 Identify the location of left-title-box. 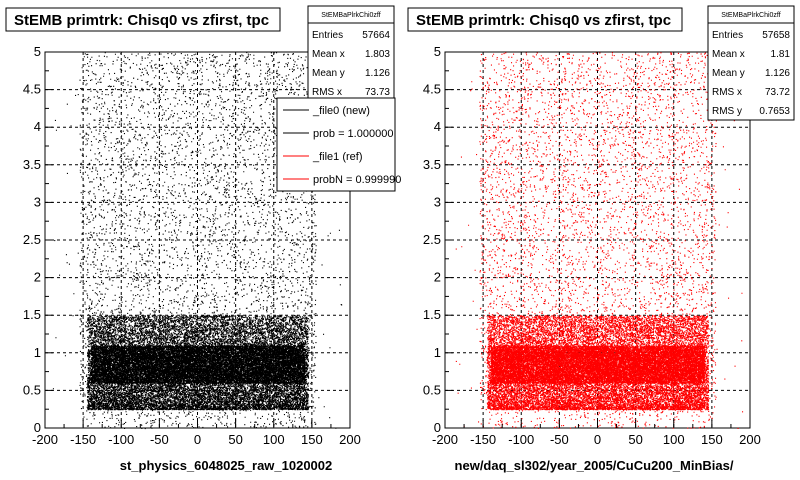
(143, 19).